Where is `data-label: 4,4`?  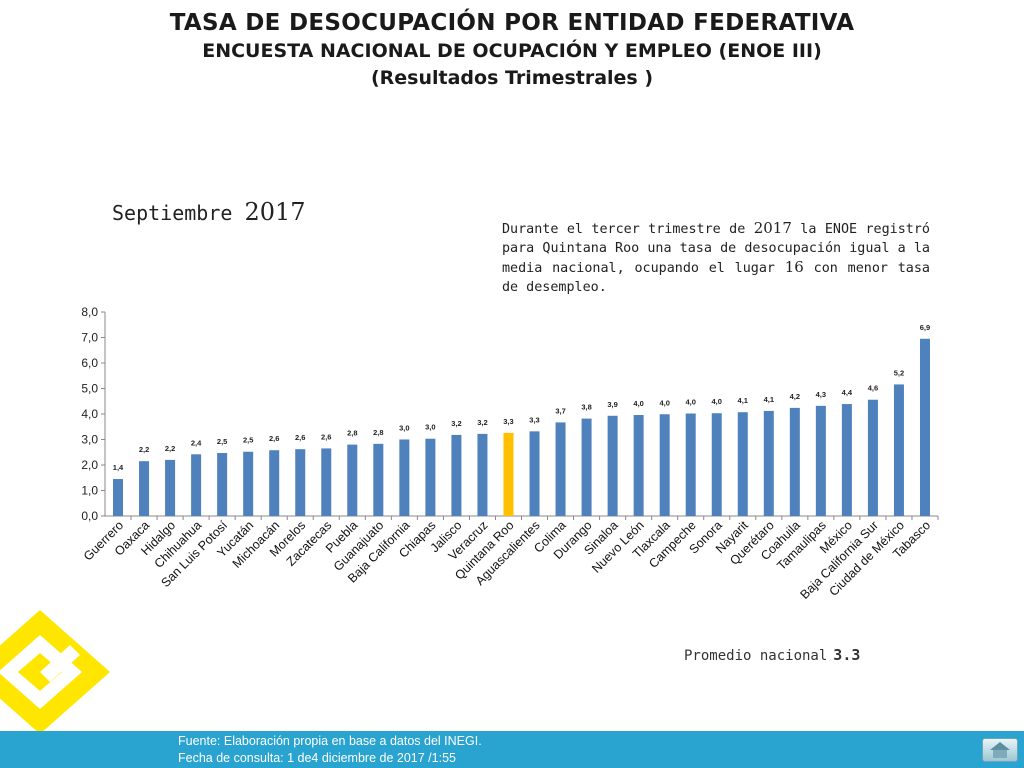 data-label: 4,4 is located at coordinates (847, 392).